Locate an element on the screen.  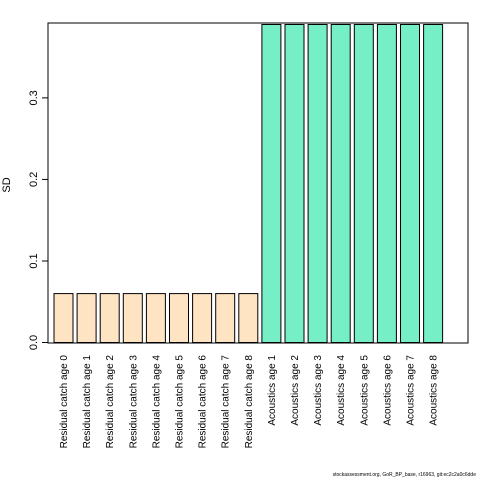
x-tick-label: Residual catch age 8 is located at coordinates (249, 402).